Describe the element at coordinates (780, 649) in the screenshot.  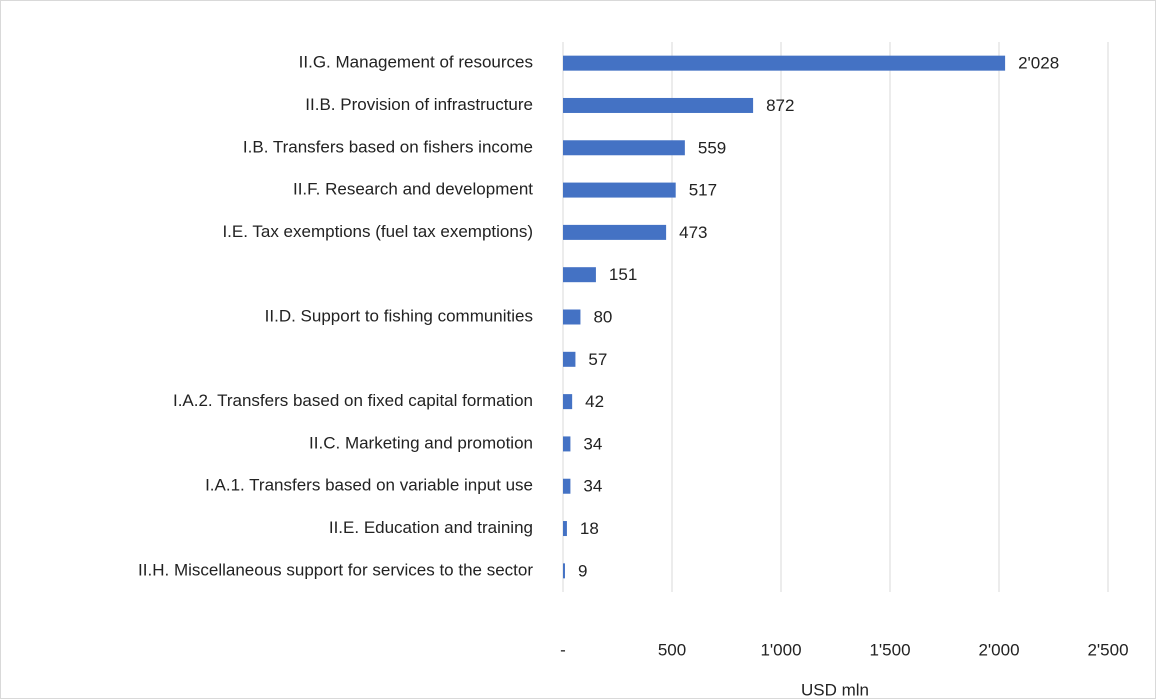
I see `x-tick-label: 1'000` at that location.